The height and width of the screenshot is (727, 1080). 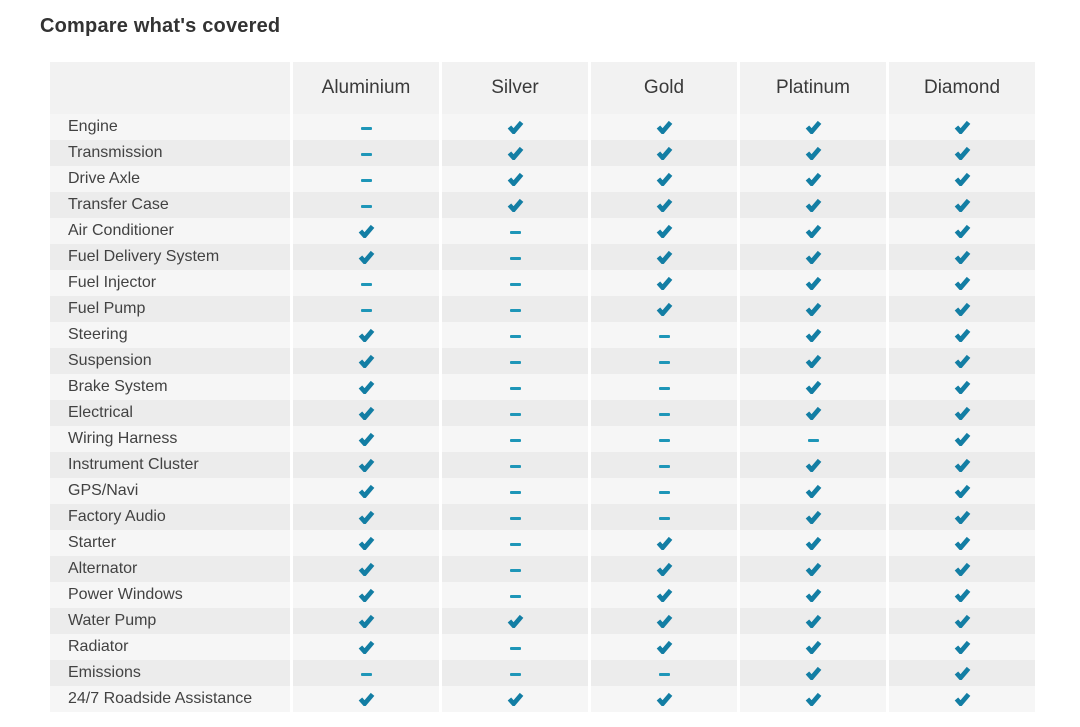 What do you see at coordinates (170, 465) in the screenshot?
I see `row-label: Instrument Cluster` at bounding box center [170, 465].